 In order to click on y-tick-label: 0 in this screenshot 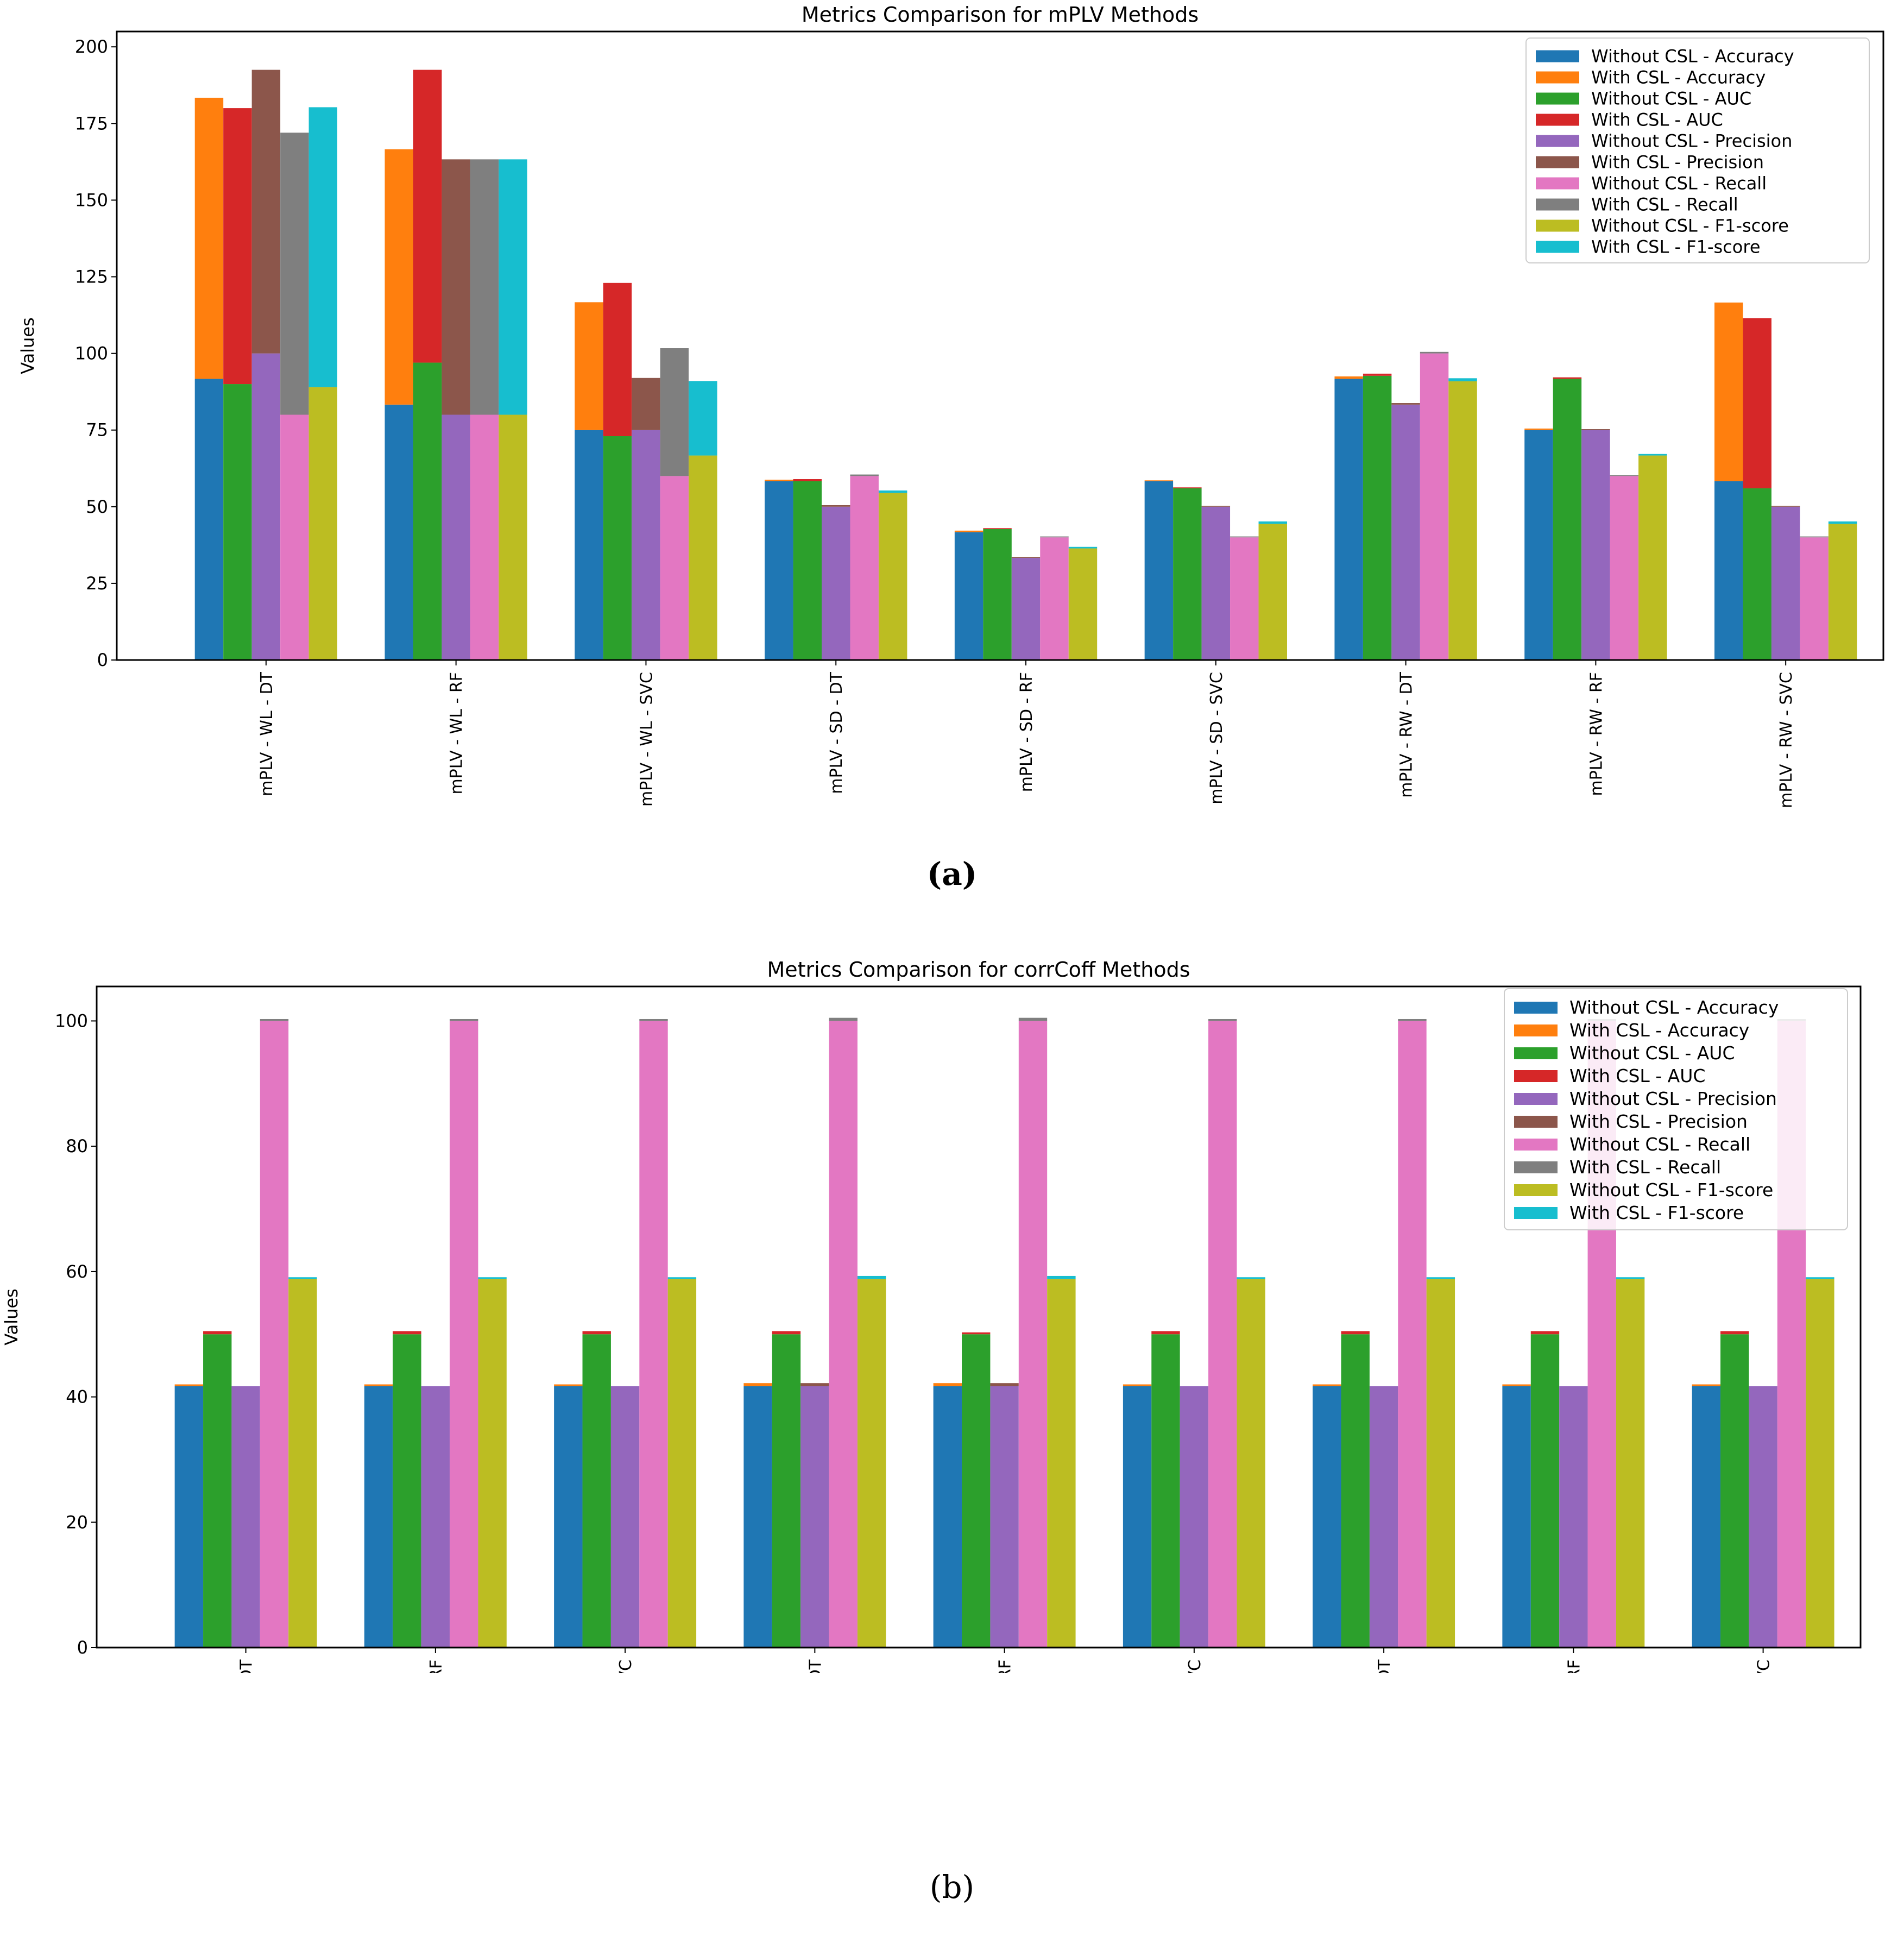, I will do `click(82, 1647)`.